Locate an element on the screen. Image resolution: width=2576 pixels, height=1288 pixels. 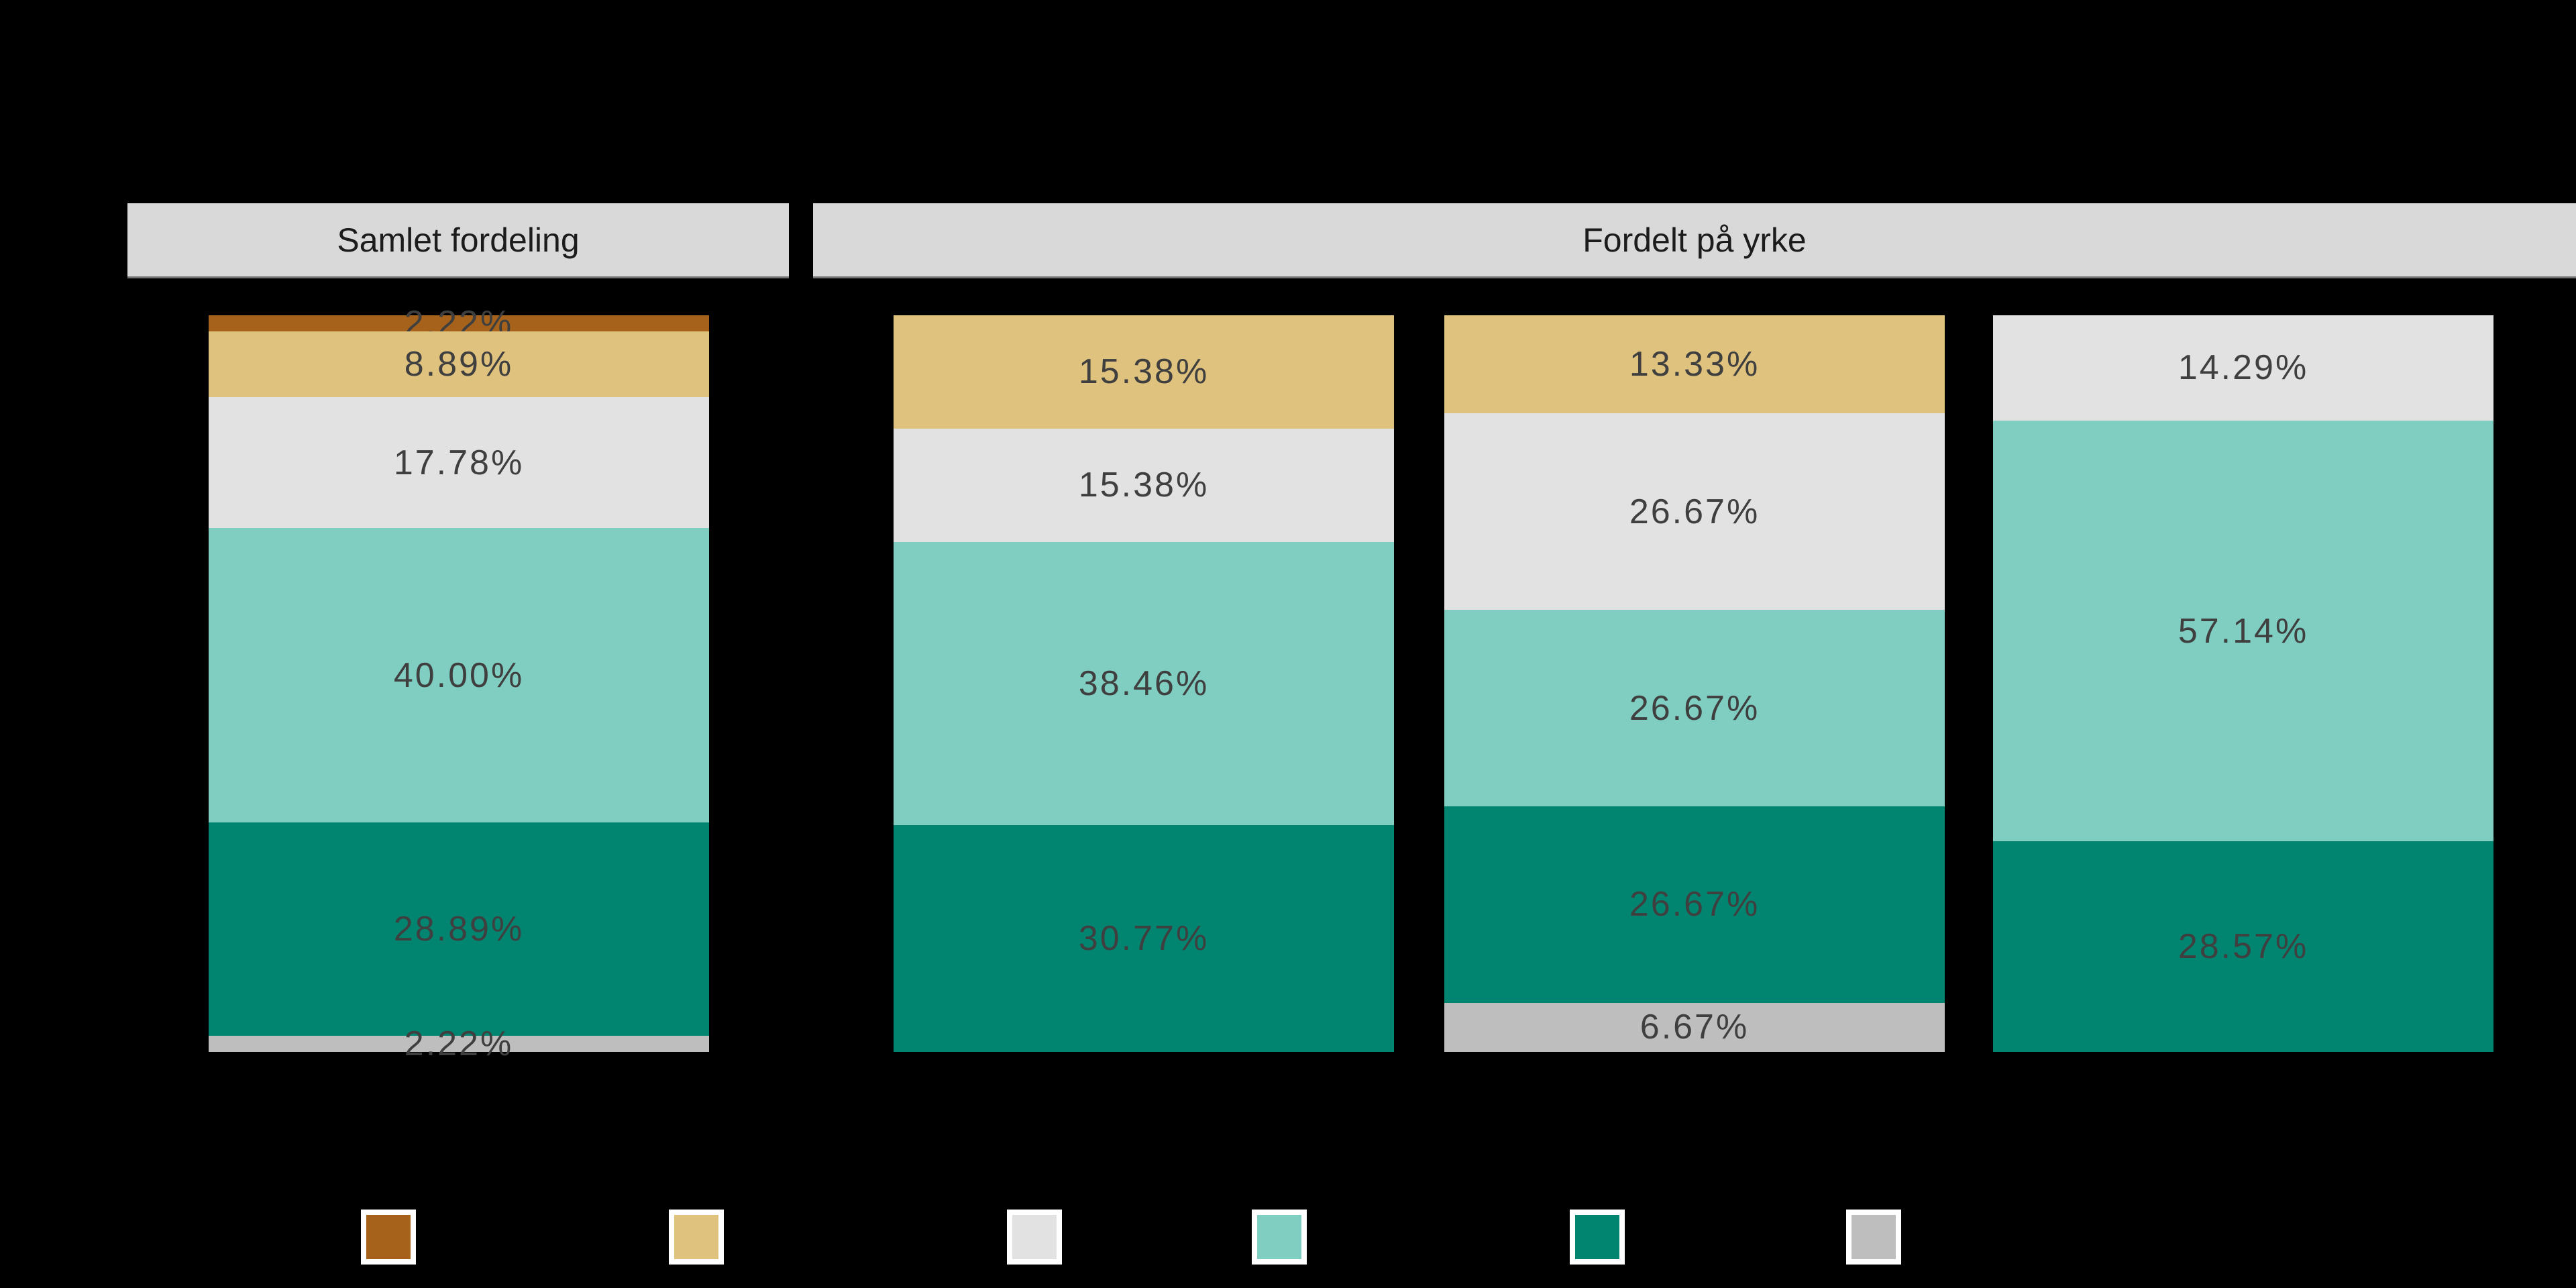
bar-segment: 26.67% is located at coordinates (1694, 708).